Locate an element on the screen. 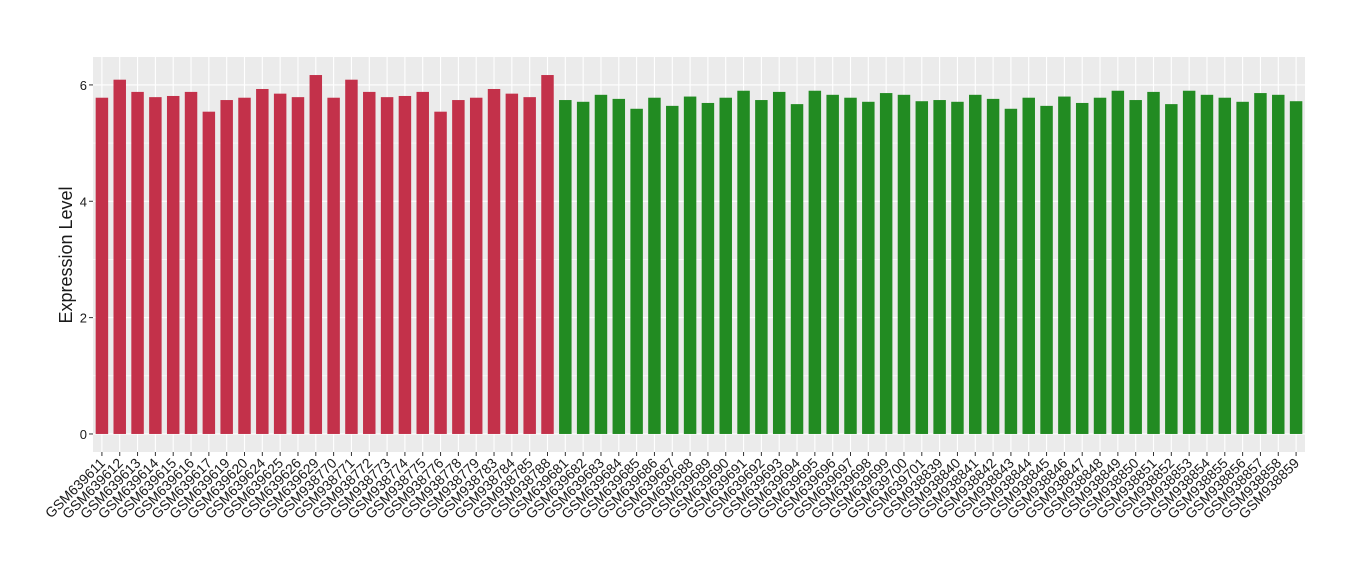 Image resolution: width=1360 pixels, height=580 pixels. y-tick-label: 0 is located at coordinates (83, 434).